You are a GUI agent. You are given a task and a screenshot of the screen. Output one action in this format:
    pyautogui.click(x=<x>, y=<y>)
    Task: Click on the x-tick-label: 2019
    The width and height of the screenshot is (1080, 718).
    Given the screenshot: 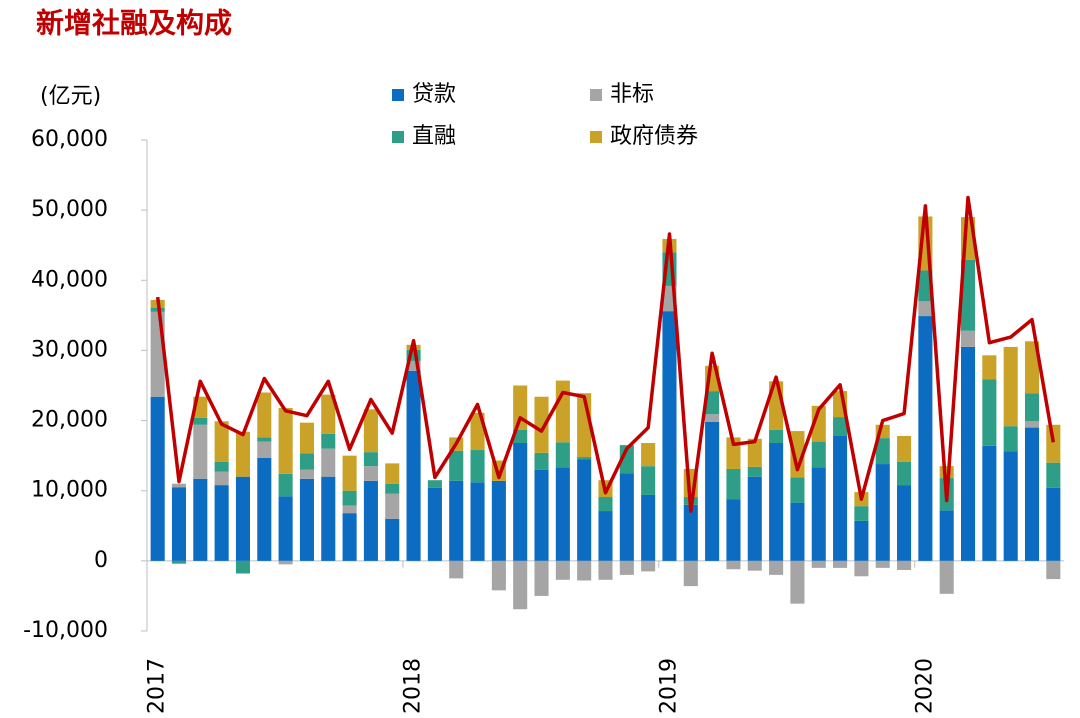 What is the action you would take?
    pyautogui.click(x=668, y=686)
    